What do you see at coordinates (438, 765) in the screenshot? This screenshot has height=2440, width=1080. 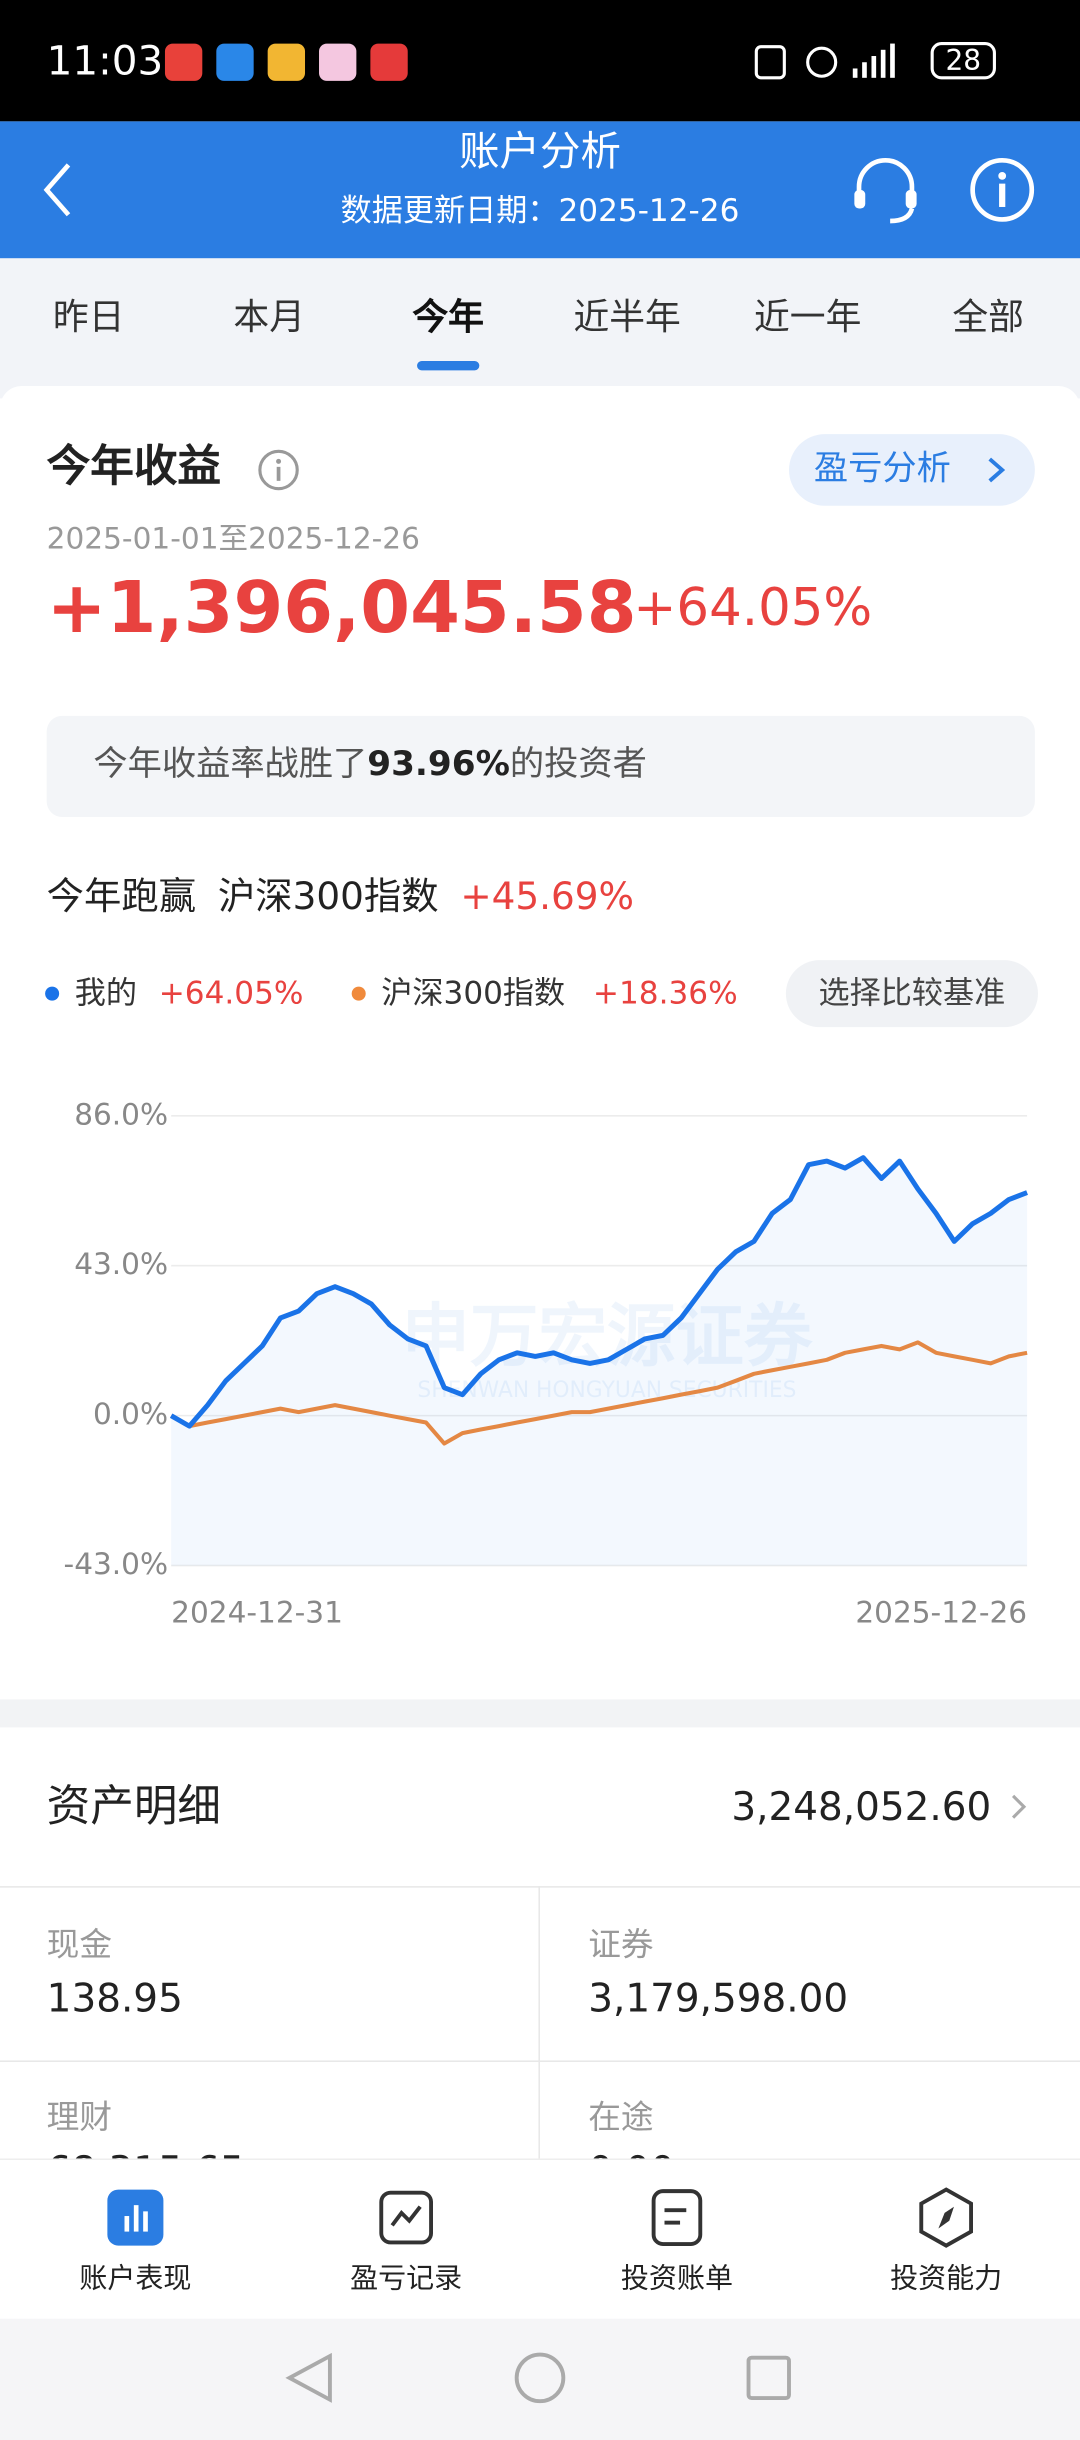 I see `beat-highlight: 93.96%` at bounding box center [438, 765].